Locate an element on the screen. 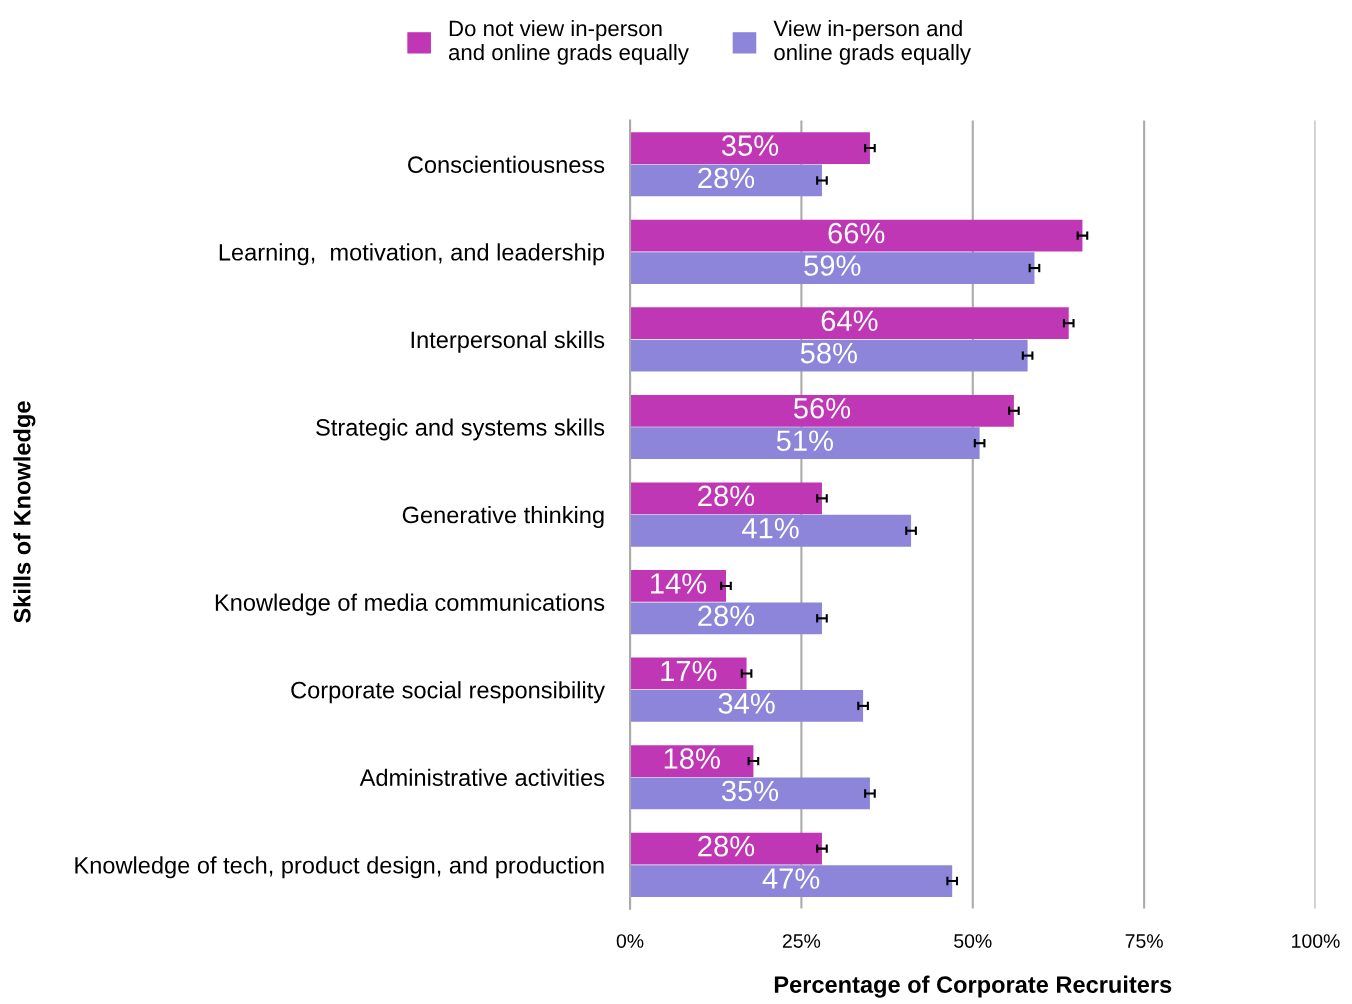 The width and height of the screenshot is (1352, 1004). y-tick-label: Corporate social responsibility is located at coordinates (448, 692).